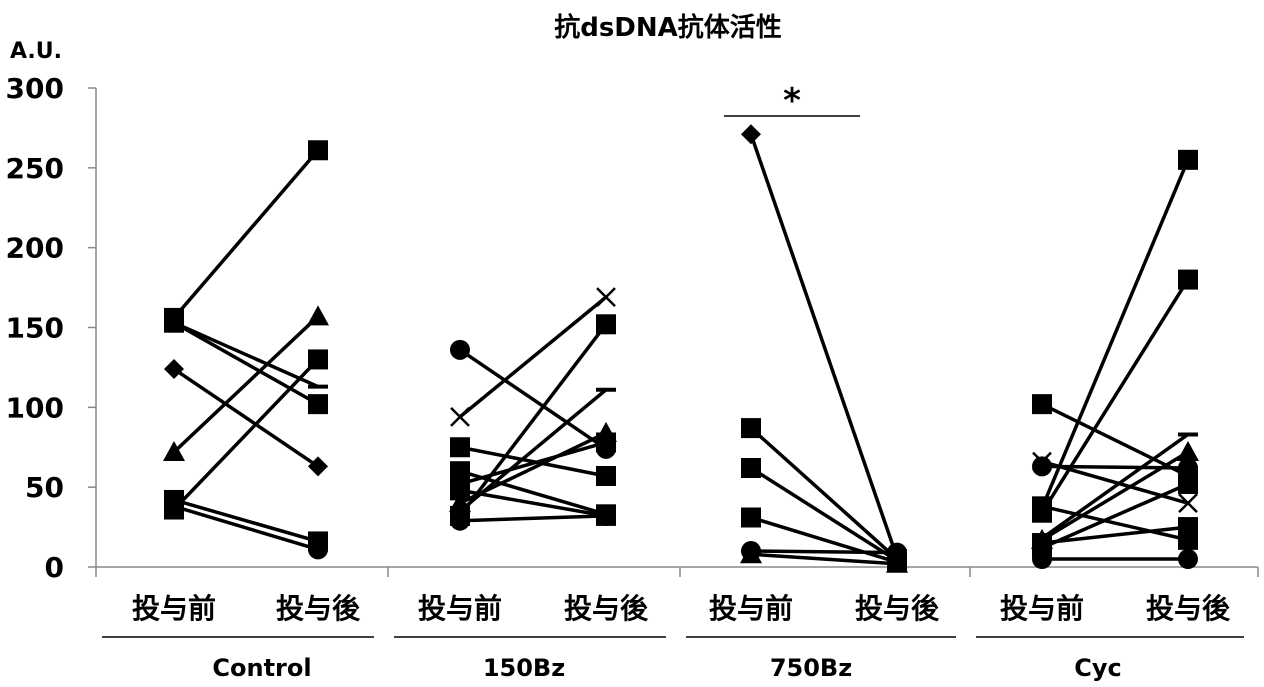 This screenshot has height=687, width=1264. I want to click on group-150bz, so click(533, 409).